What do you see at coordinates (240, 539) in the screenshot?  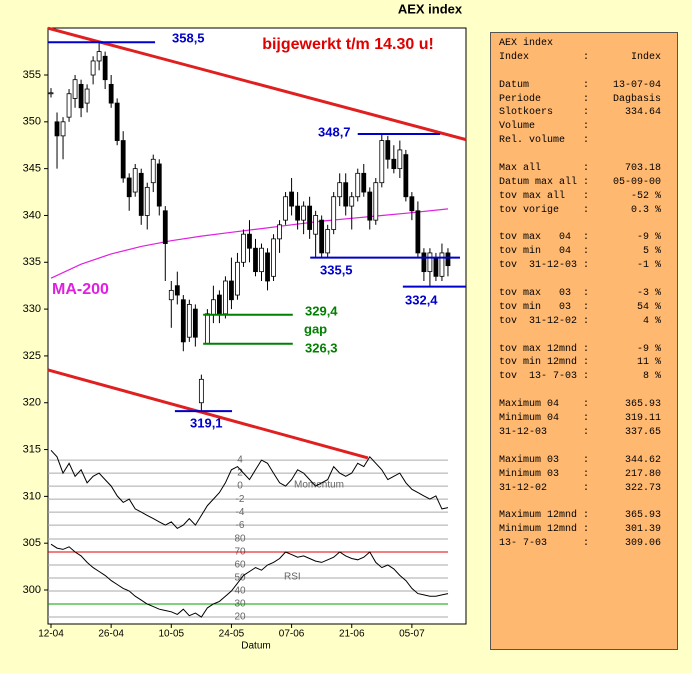 I see `indicator-tick-label: 80` at bounding box center [240, 539].